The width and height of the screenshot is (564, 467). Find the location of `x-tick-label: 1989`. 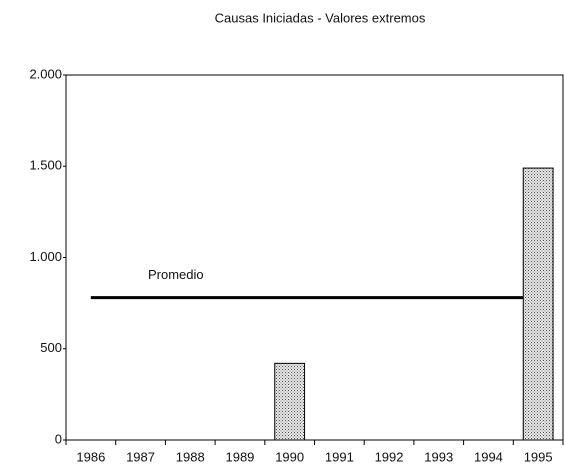

x-tick-label: 1989 is located at coordinates (239, 456).